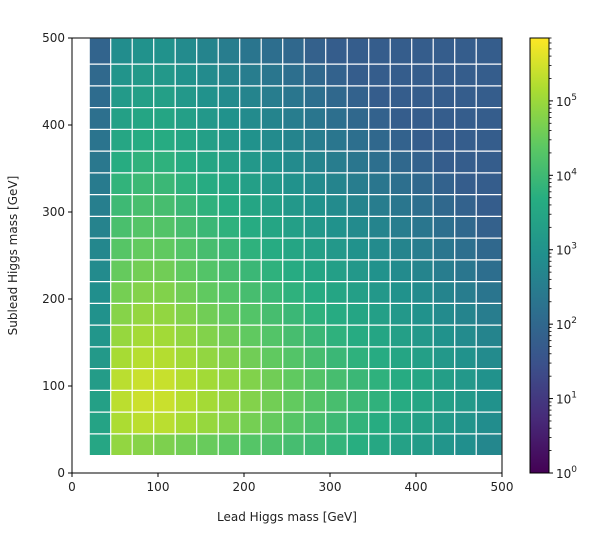 This screenshot has height=542, width=604. What do you see at coordinates (566, 399) in the screenshot?
I see `colorbar-tick-label: 101` at bounding box center [566, 399].